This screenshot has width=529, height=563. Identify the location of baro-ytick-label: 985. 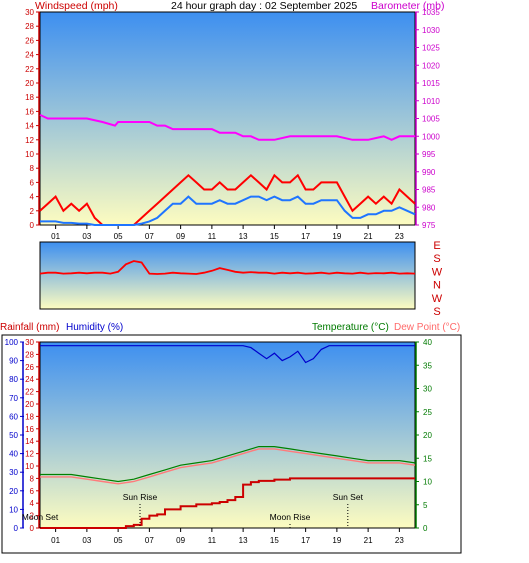
(429, 190).